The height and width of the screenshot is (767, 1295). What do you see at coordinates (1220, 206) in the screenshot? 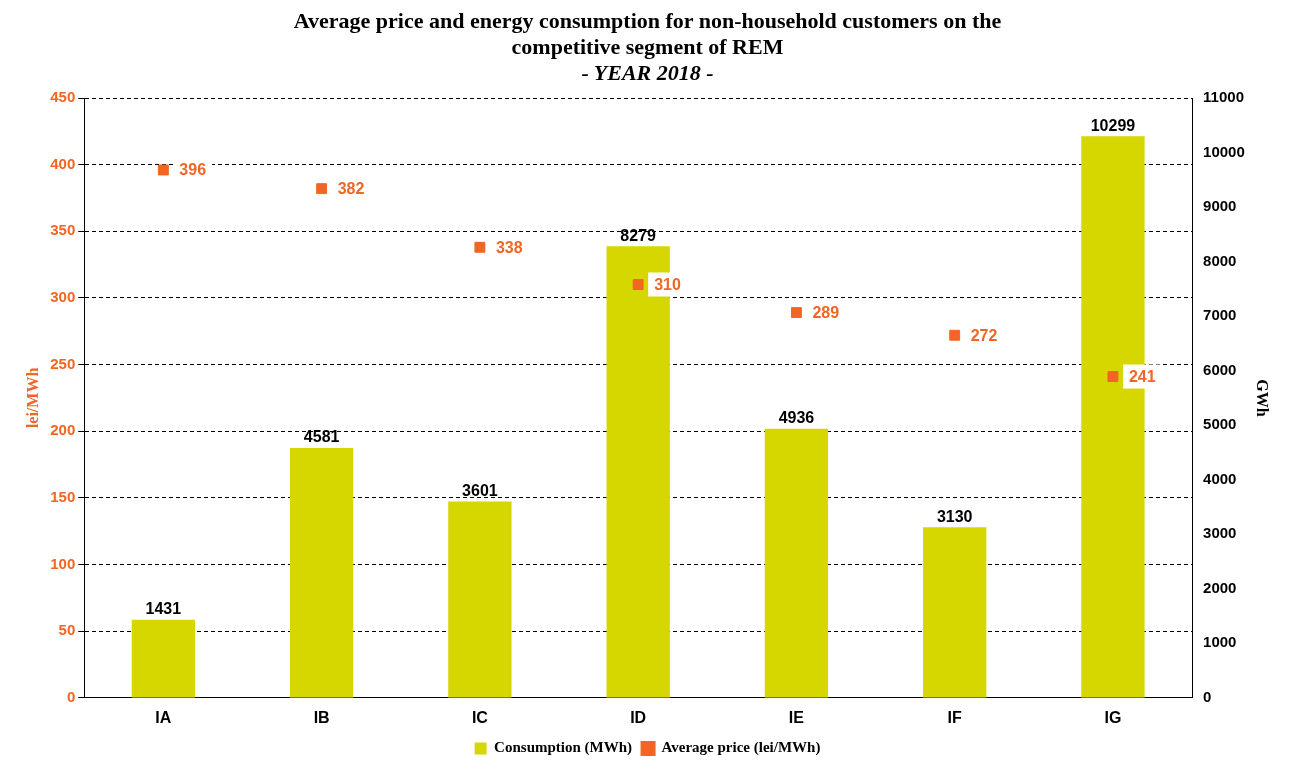
I see `y2-tick-label: 9000` at bounding box center [1220, 206].